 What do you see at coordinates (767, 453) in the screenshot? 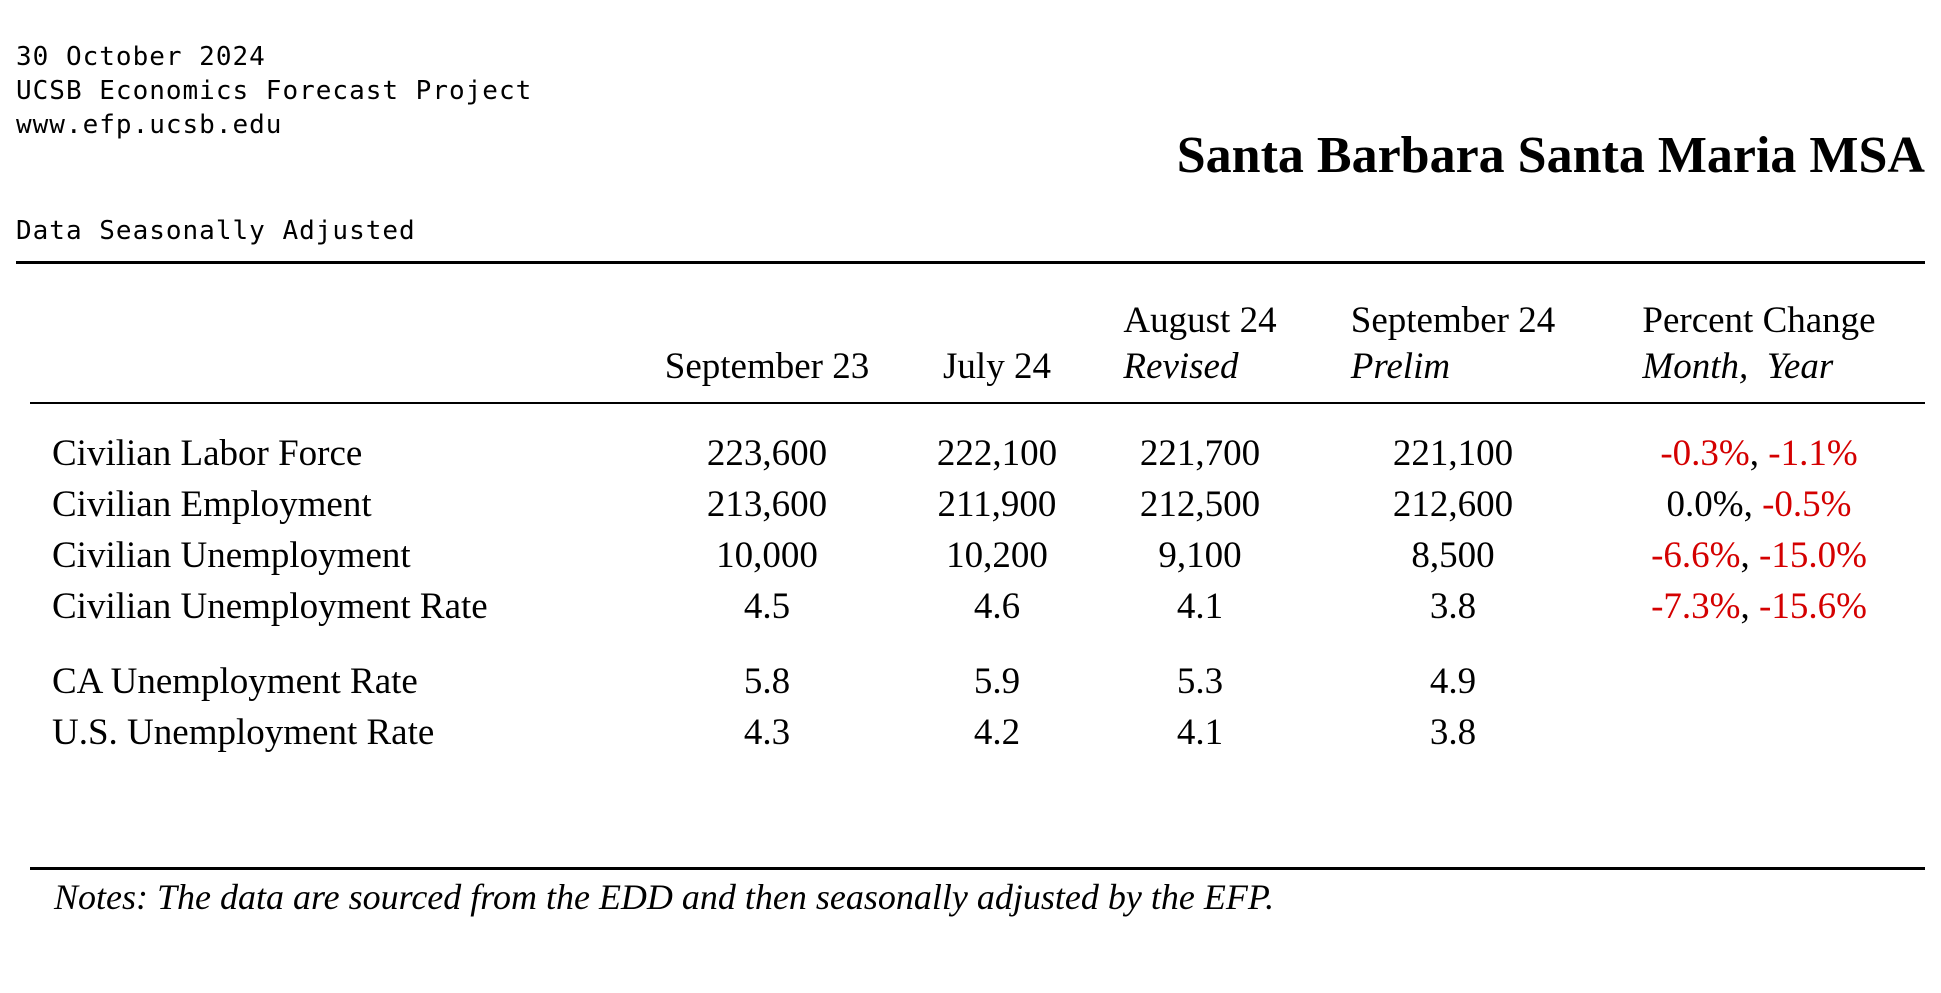
I see `value-cell: 223,600` at bounding box center [767, 453].